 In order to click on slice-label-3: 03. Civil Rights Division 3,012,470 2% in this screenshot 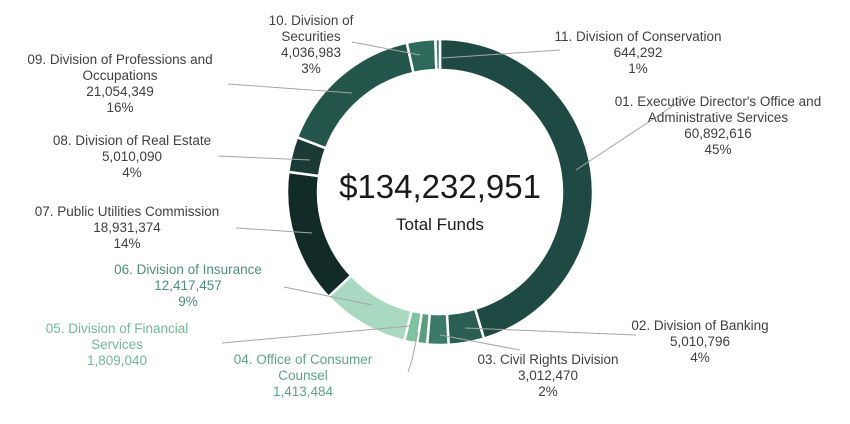, I will do `click(547, 375)`.